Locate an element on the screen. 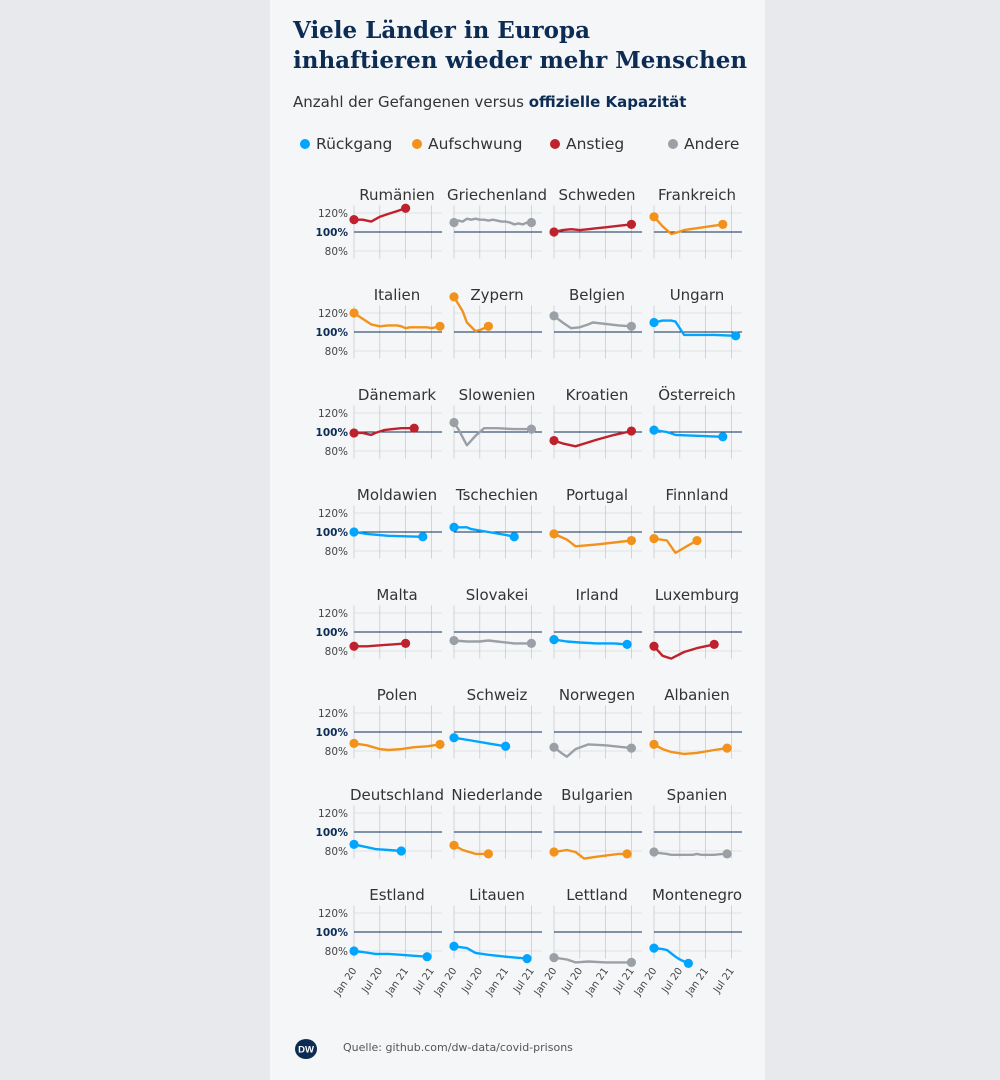 This screenshot has width=1000, height=1080. country-title-daenemark: Dänemark is located at coordinates (397, 395).